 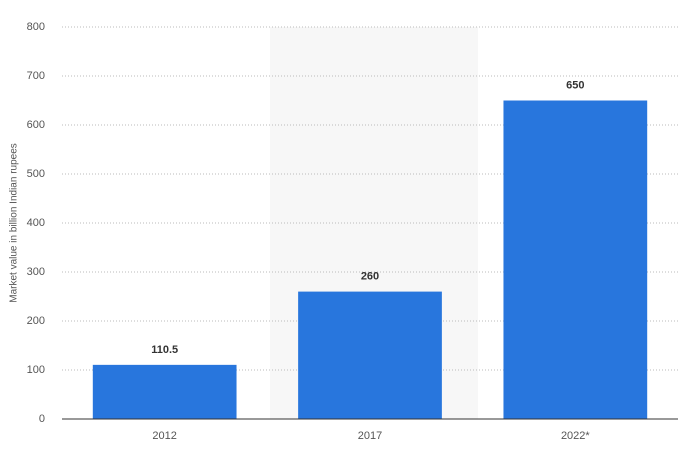 I want to click on y-tick-label: 800, so click(x=36, y=27).